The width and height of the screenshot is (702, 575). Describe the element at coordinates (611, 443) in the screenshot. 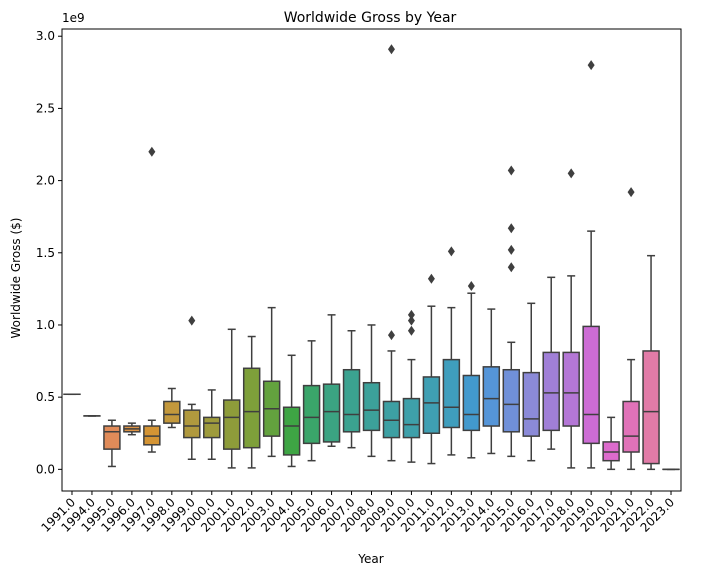

I see `box-2020.0` at that location.